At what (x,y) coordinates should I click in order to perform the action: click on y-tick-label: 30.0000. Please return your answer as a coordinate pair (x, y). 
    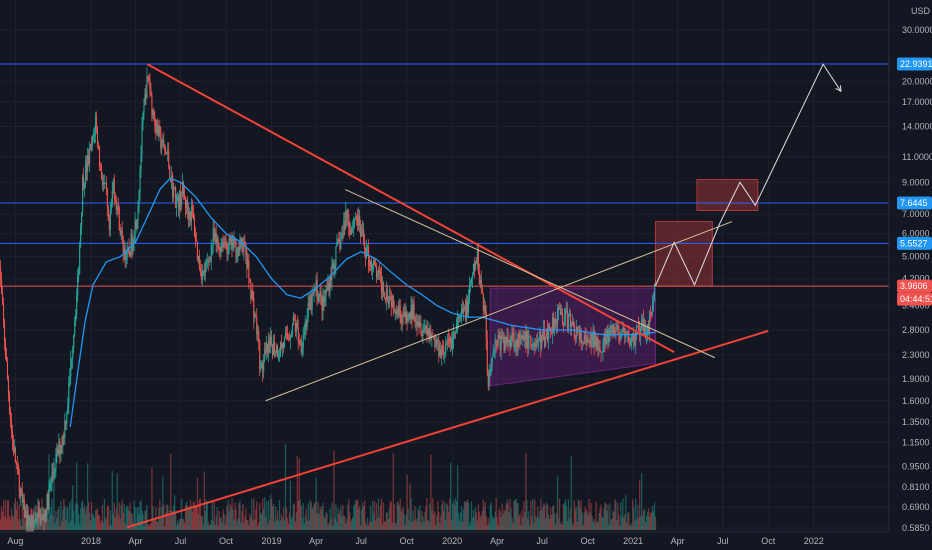
    Looking at the image, I should click on (917, 30).